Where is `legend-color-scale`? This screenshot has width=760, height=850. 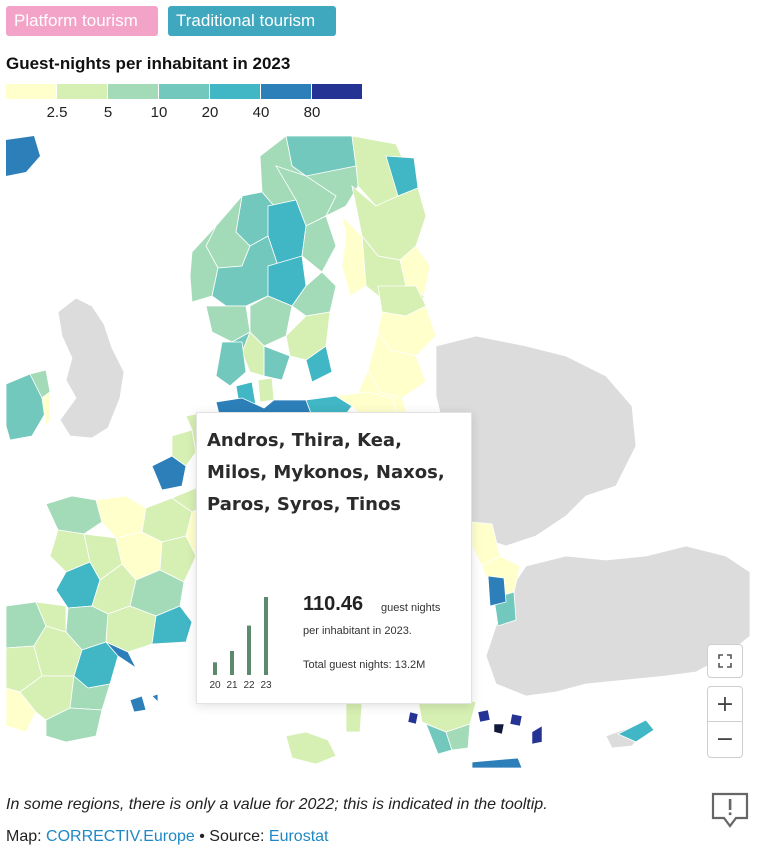 legend-color-scale is located at coordinates (184, 91).